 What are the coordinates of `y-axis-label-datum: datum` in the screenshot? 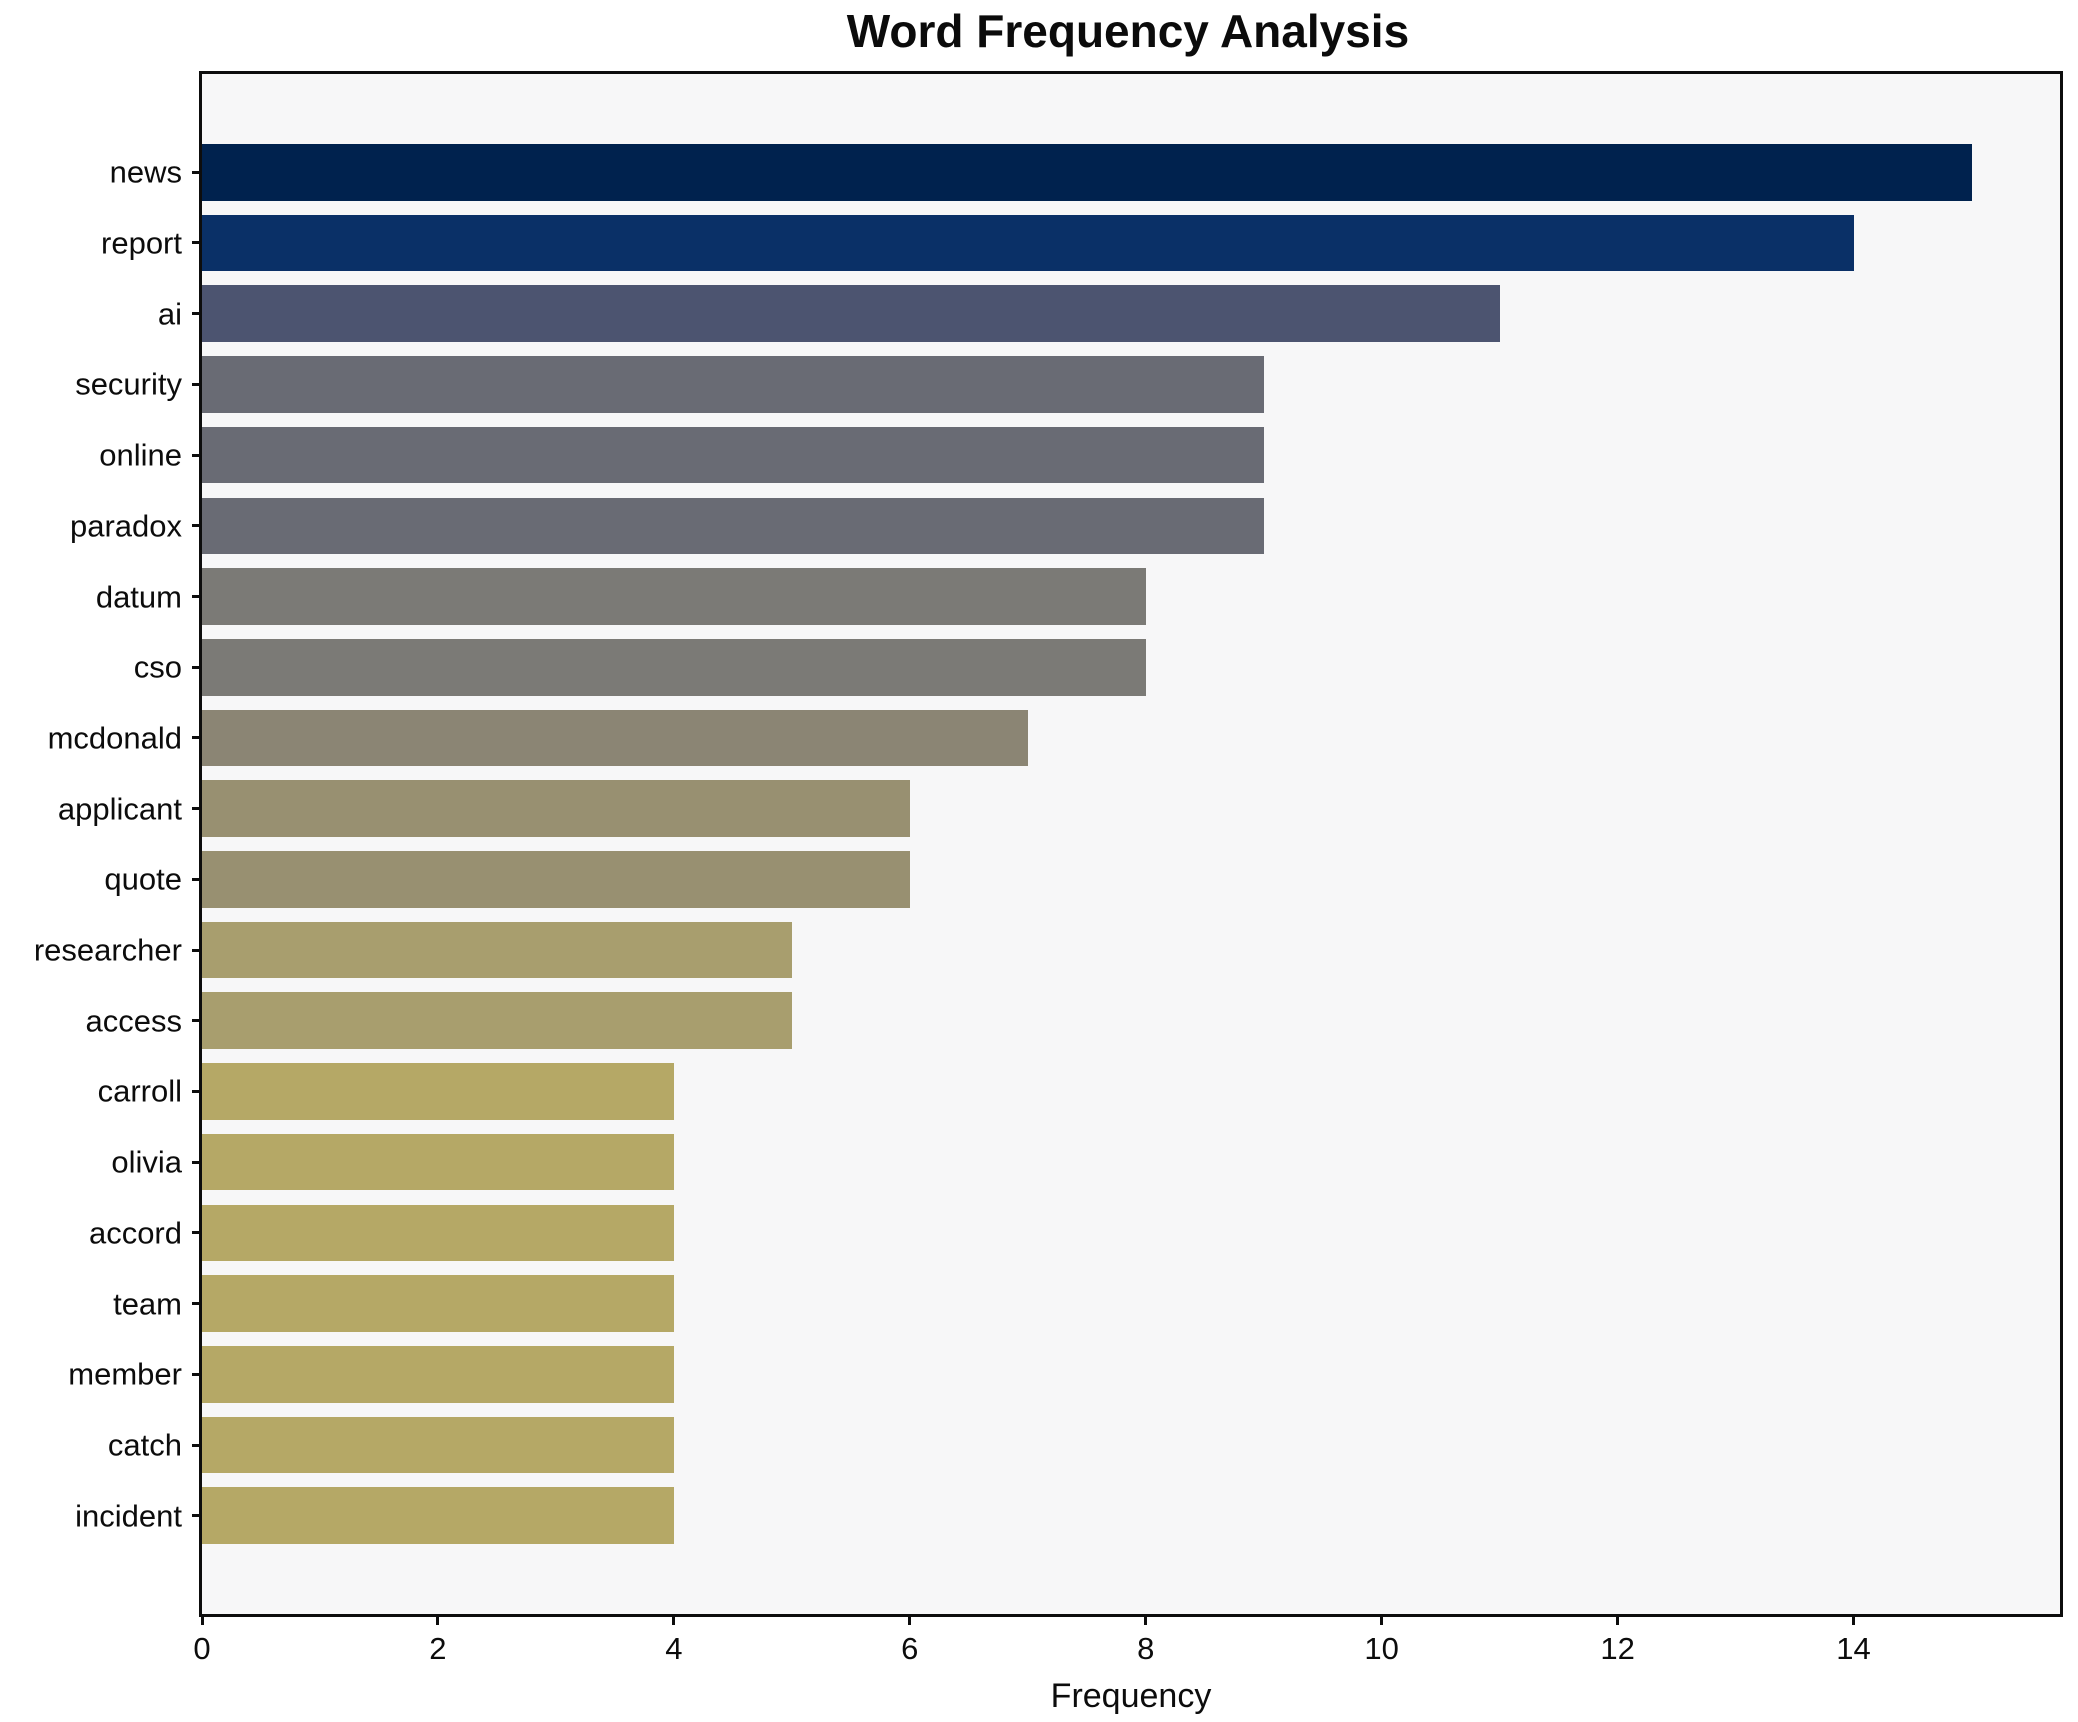 It's located at (138, 597).